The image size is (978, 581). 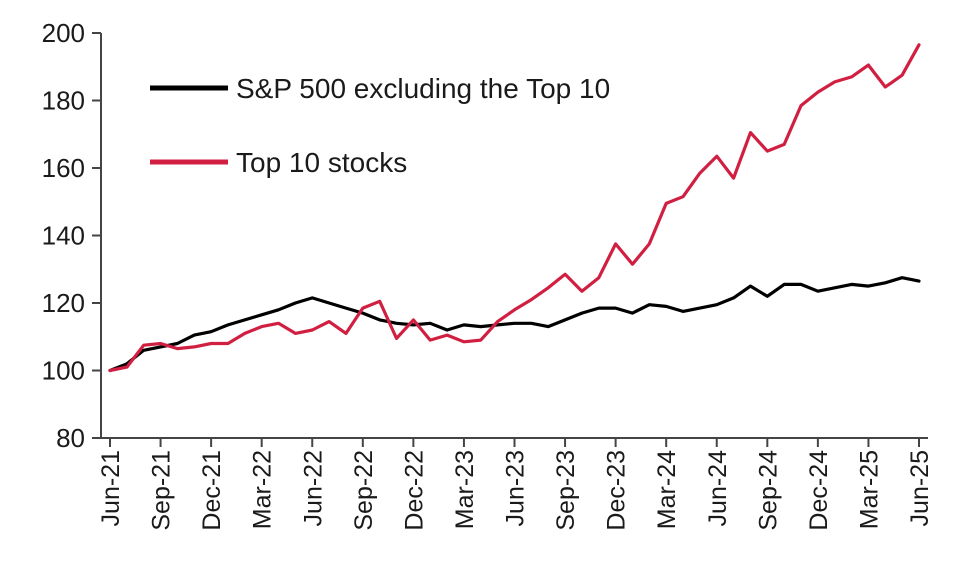 I want to click on x-tick-label: Jun-22, so click(x=313, y=488).